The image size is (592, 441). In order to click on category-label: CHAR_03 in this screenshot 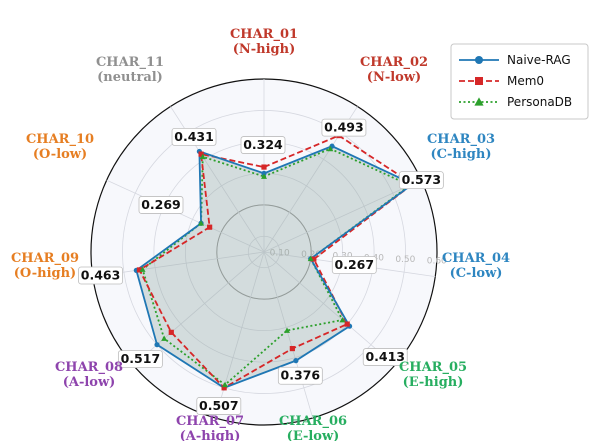, I will do `click(461, 139)`.